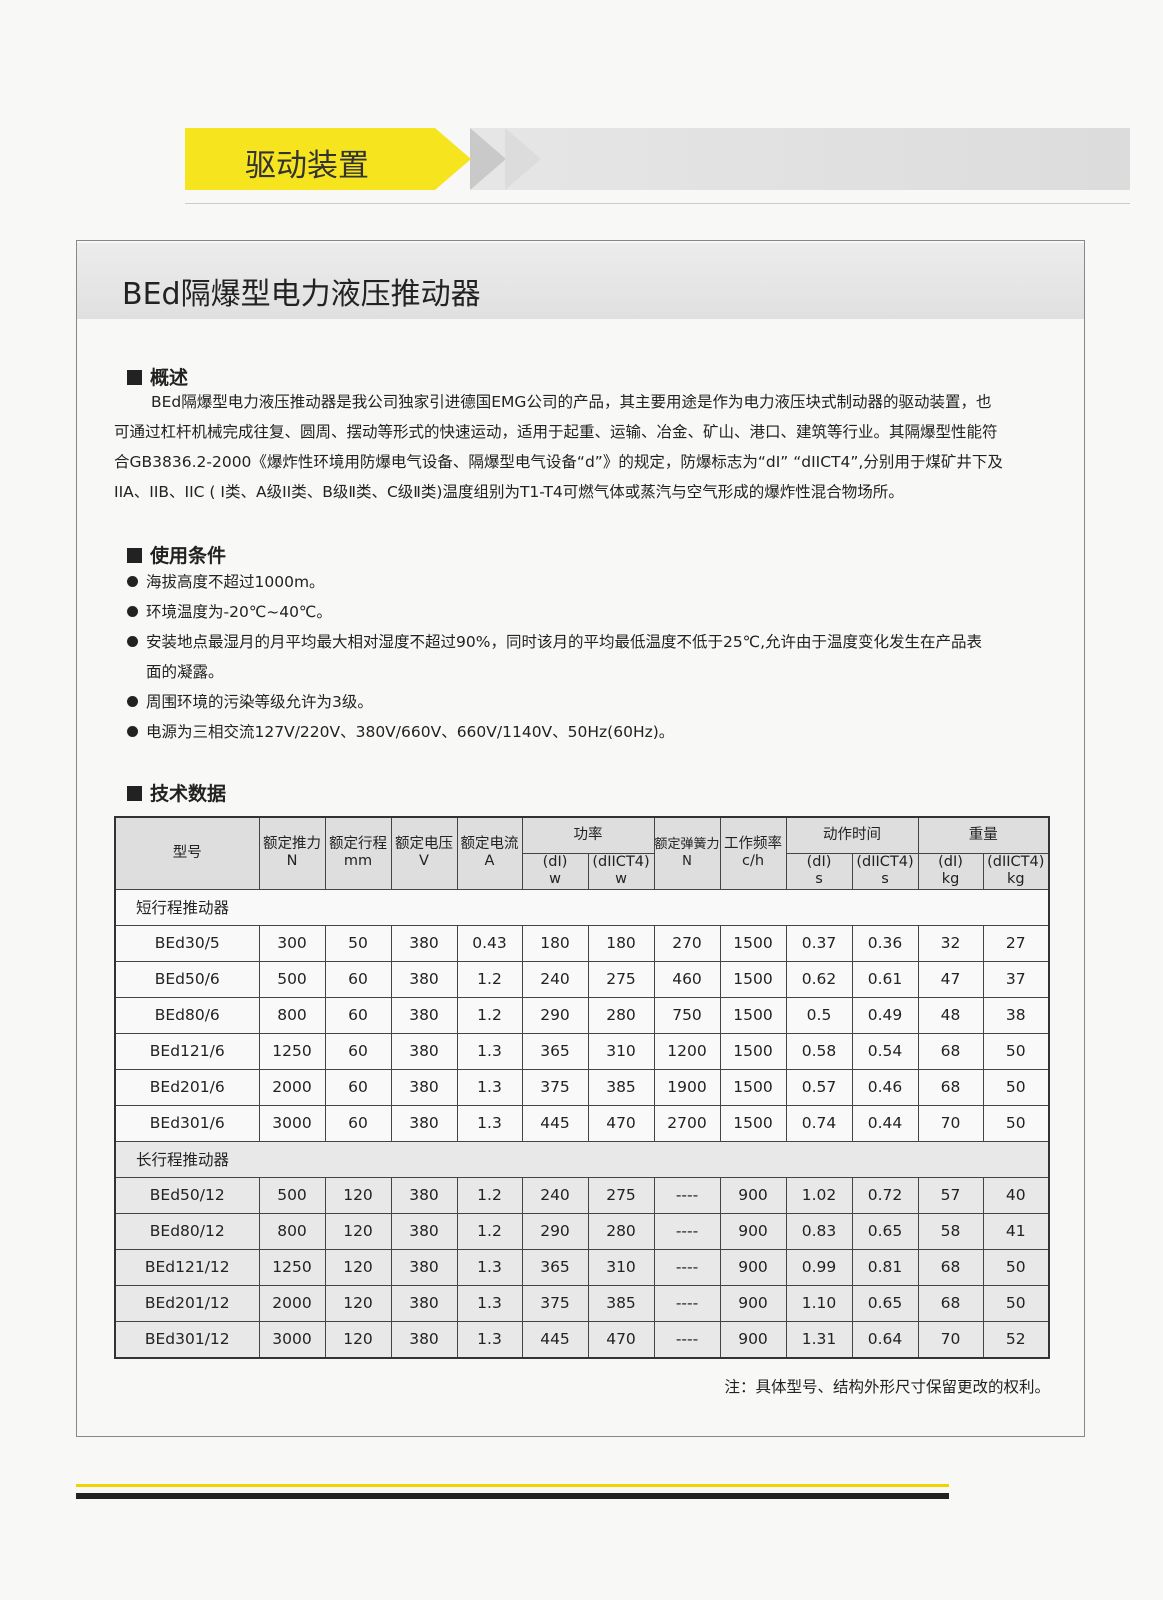 The image size is (1163, 1600). Describe the element at coordinates (489, 853) in the screenshot. I see `header-current: 额定电流 A` at that location.